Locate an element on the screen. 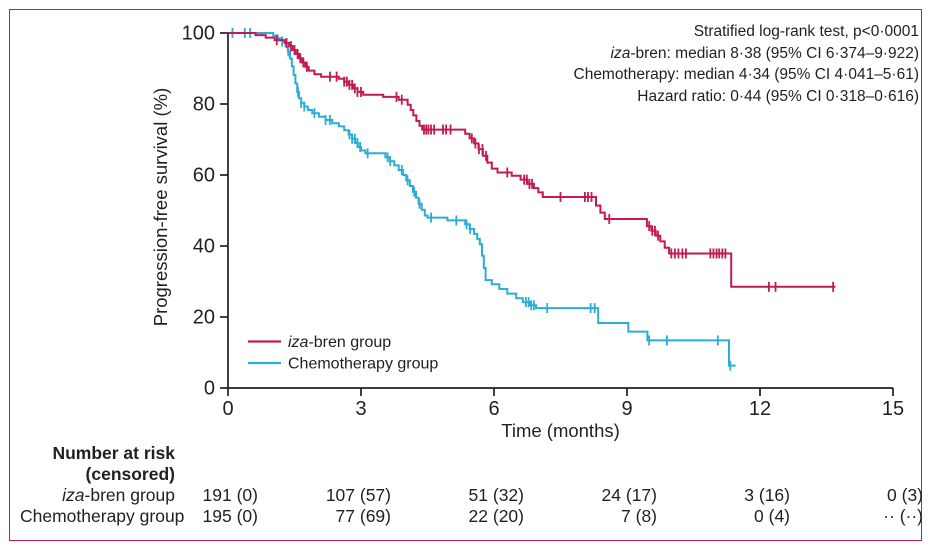 The image size is (931, 549). legend-label-iza-bren: iza-bren group is located at coordinates (339, 342).